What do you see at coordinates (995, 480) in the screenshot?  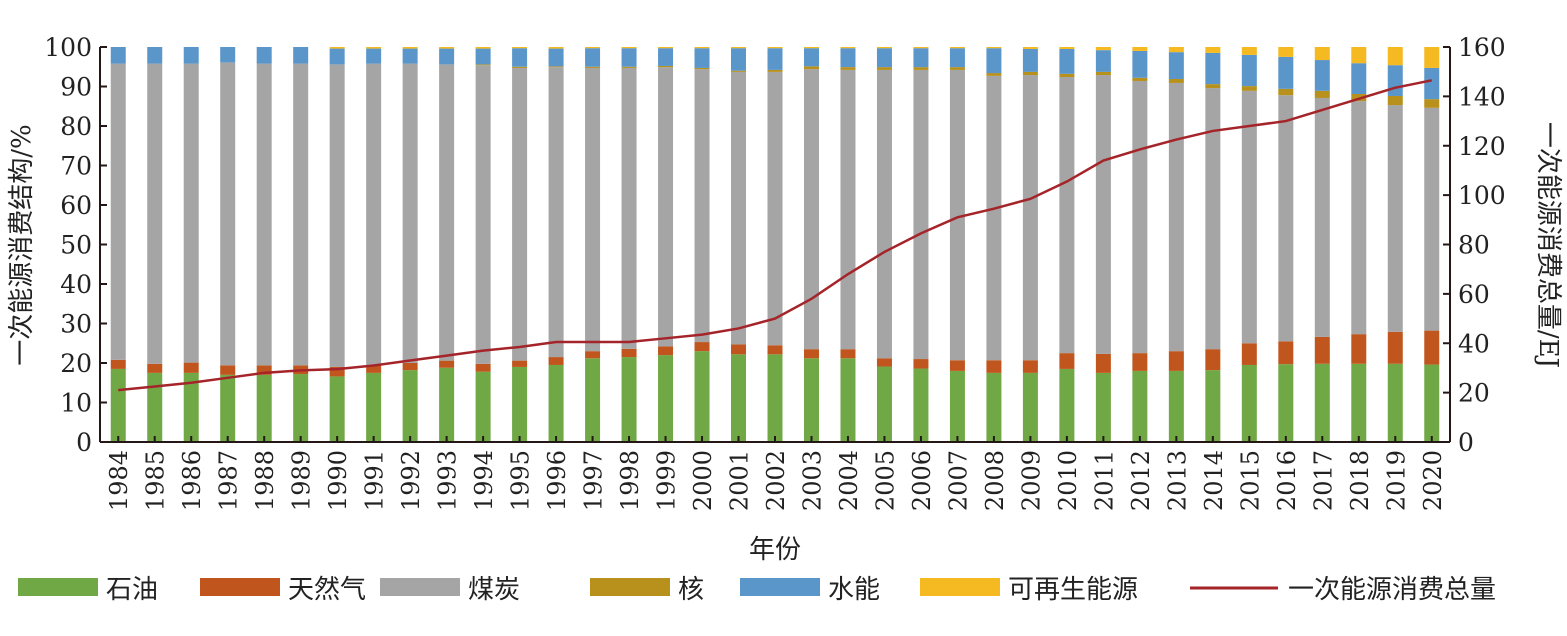 I see `x-tick-label: 2008` at bounding box center [995, 480].